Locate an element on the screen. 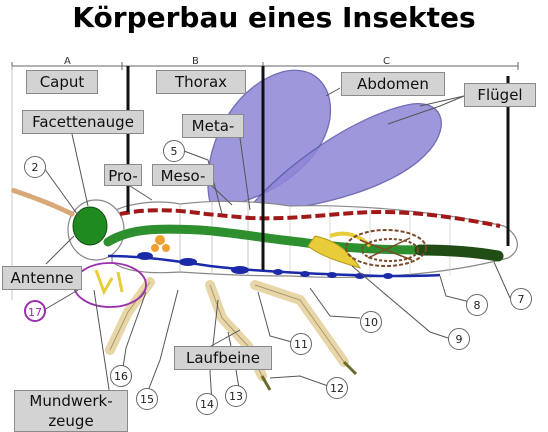 Image resolution: width=548 pixels, height=432 pixels. callout-7: 7 is located at coordinates (521, 299).